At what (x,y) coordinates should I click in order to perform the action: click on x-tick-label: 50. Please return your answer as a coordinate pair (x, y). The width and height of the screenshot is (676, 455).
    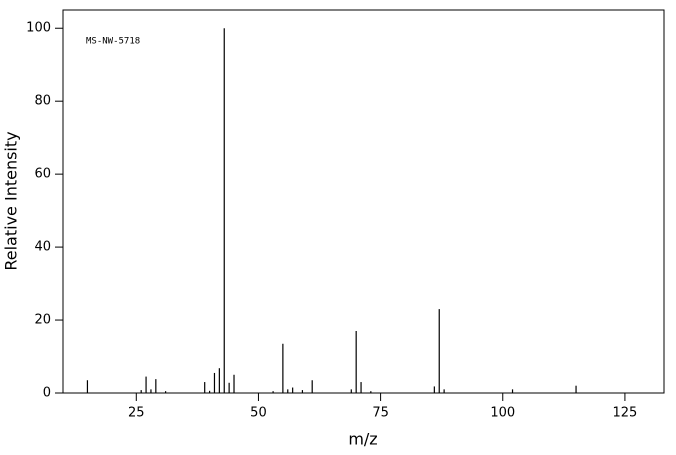
    Looking at the image, I should click on (258, 413).